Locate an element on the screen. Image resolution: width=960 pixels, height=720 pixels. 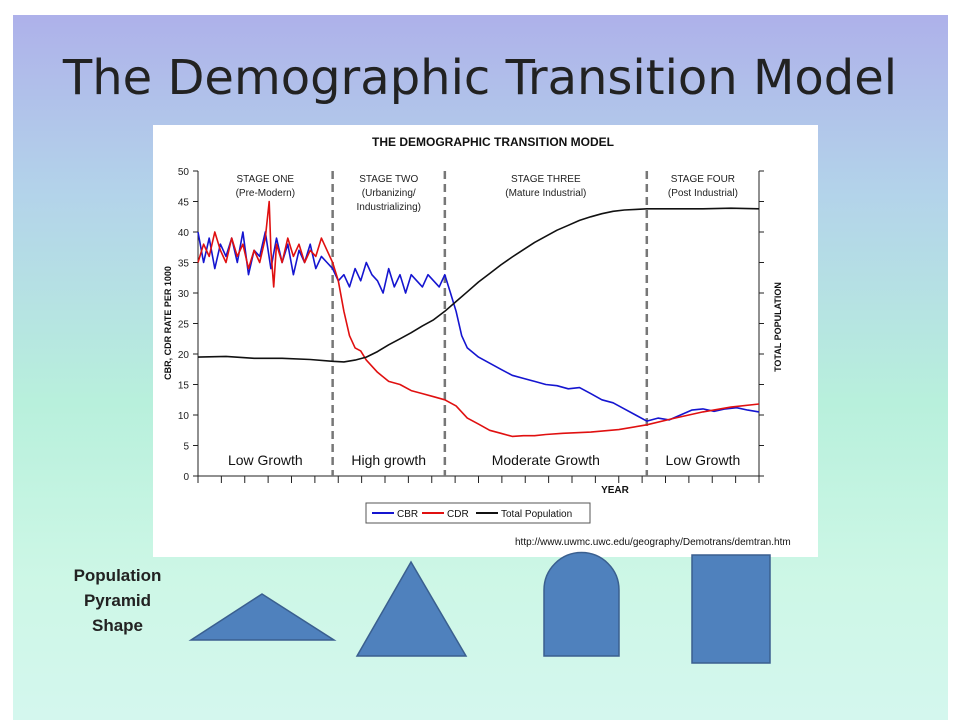
stage-growth-label: Moderate Growth is located at coordinates (546, 460).